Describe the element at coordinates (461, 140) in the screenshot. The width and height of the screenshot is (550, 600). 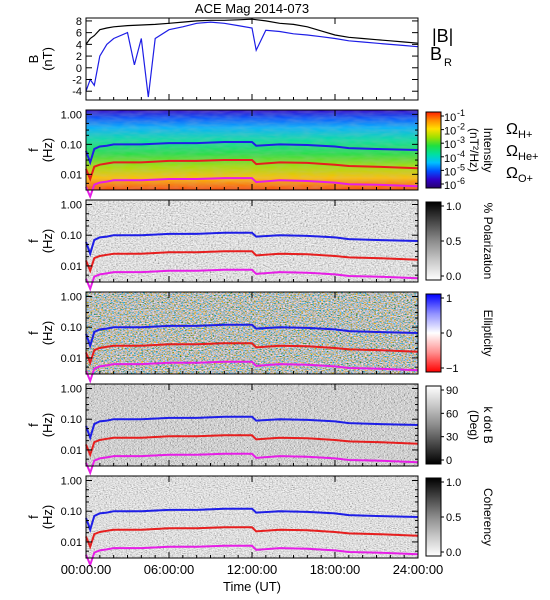
I see `intensity-colorbar-tick-exponent: -3` at that location.